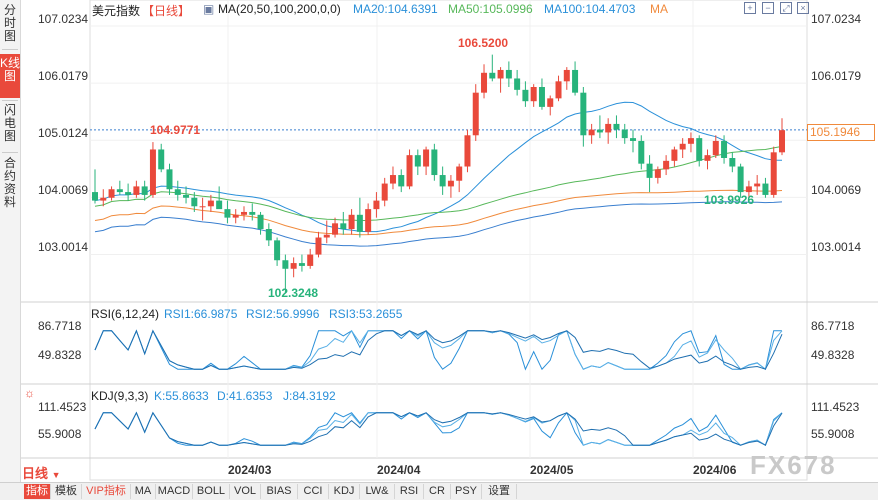 The height and width of the screenshot is (500, 878). Describe the element at coordinates (659, 9) in the screenshot. I see `ma-extra-value: MA` at that location.